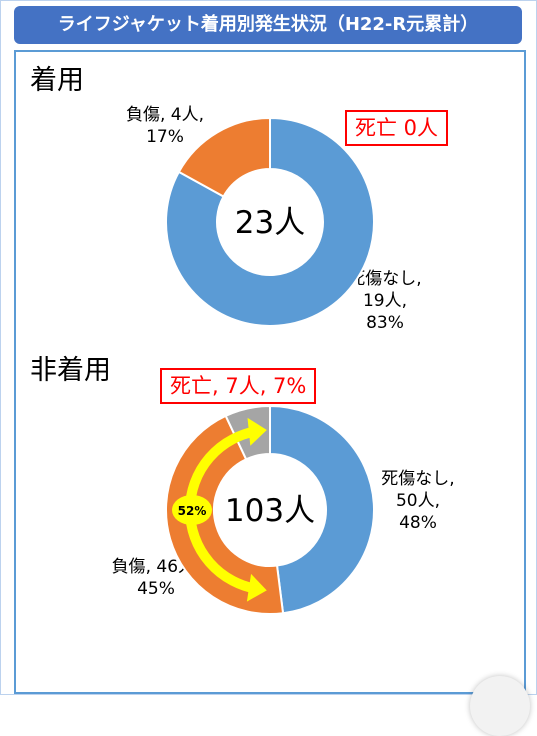  Describe the element at coordinates (238, 386) in the screenshot. I see `chart2-death-callout: 死亡, 7人, 7%` at that location.